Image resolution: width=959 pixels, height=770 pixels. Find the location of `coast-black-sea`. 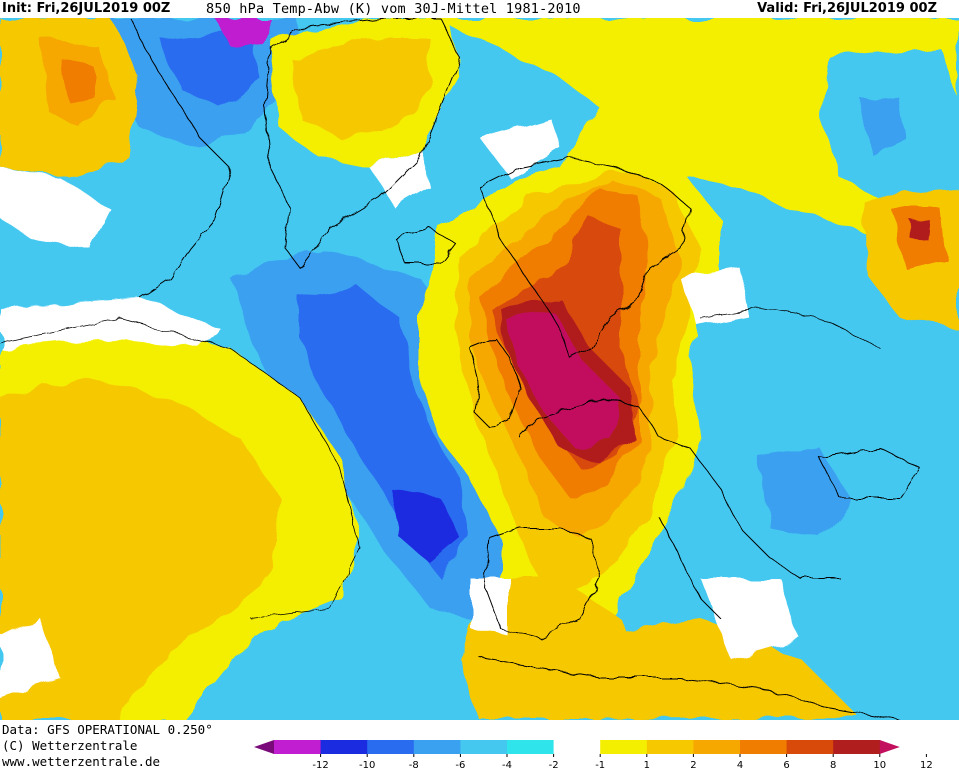

coast-black-sea is located at coordinates (870, 473).